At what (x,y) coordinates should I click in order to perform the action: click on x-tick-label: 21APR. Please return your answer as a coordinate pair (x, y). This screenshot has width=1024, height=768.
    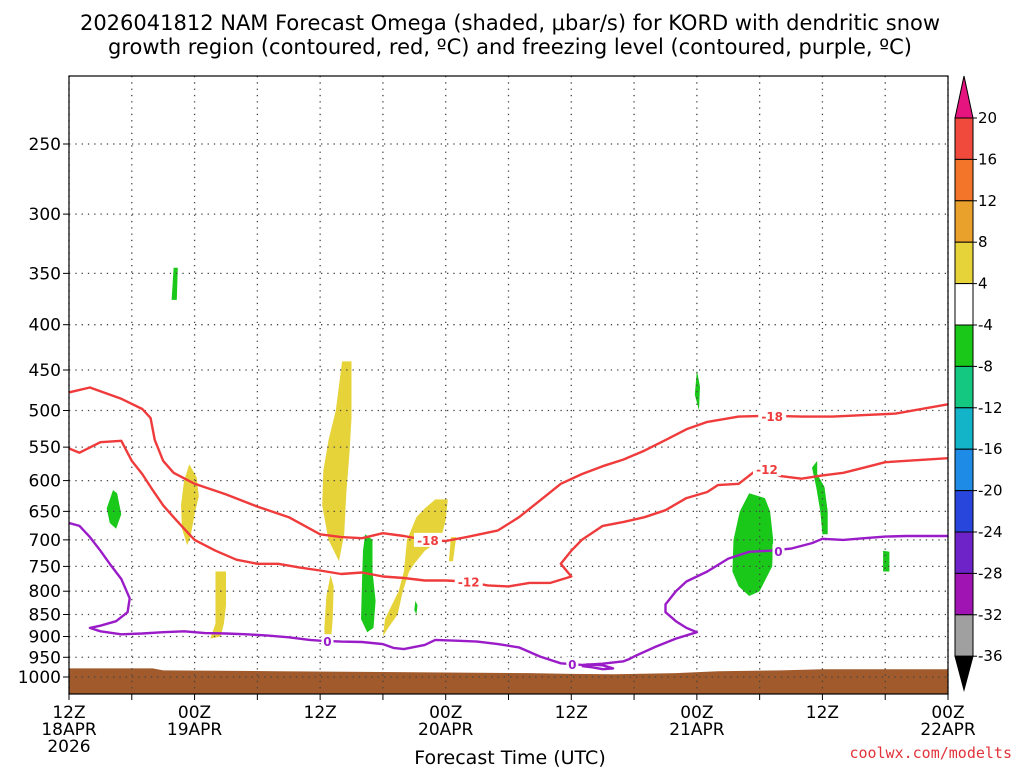
    Looking at the image, I should click on (697, 730).